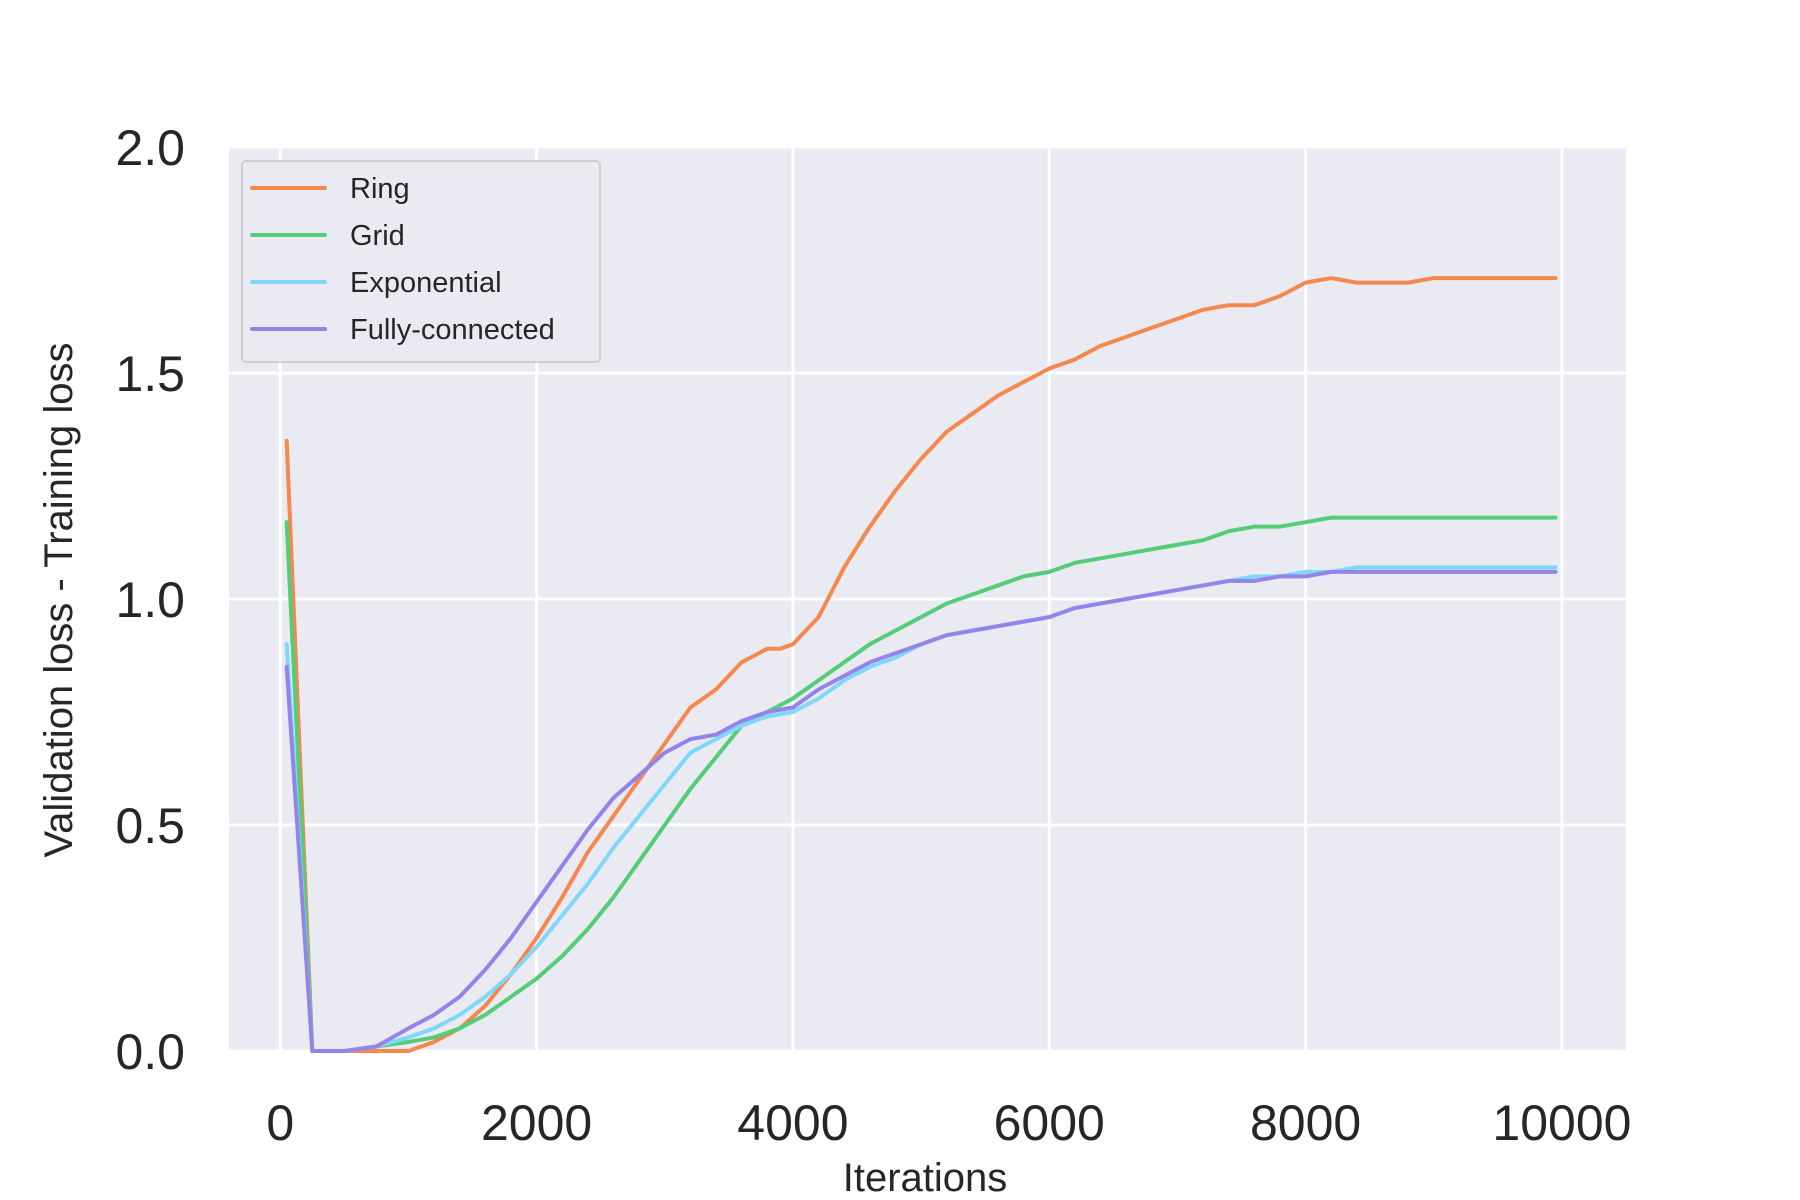  What do you see at coordinates (150, 826) in the screenshot?
I see `y-tick-label: 0.5` at bounding box center [150, 826].